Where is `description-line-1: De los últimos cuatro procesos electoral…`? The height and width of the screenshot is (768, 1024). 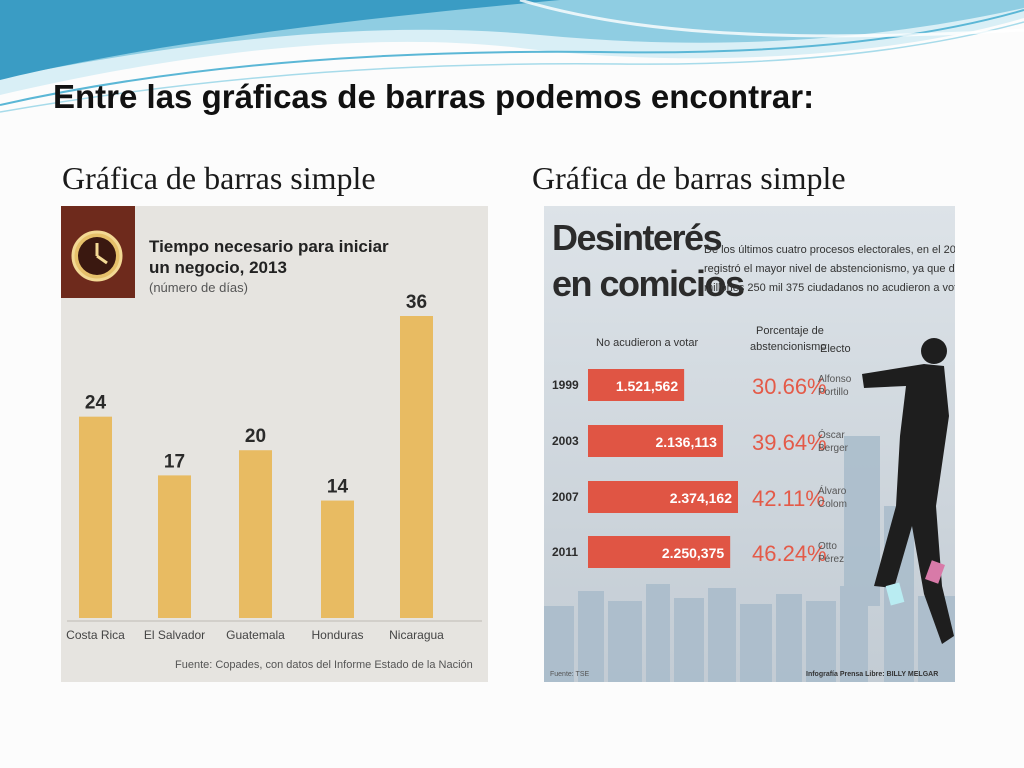 description-line-1: De los últimos cuatro procesos electoral… is located at coordinates (829, 250).